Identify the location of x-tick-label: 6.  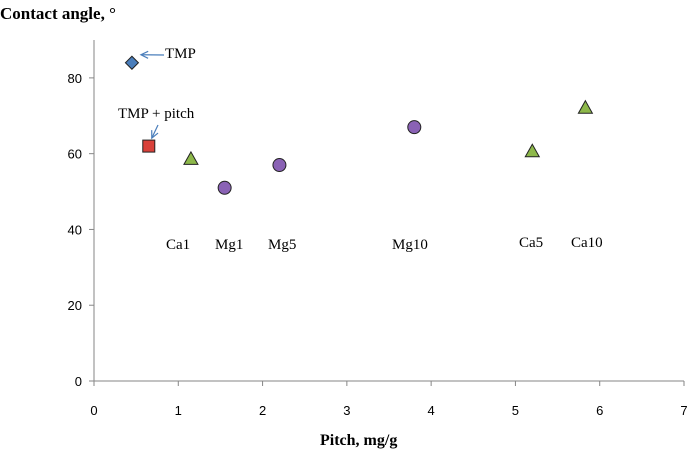
(599, 410).